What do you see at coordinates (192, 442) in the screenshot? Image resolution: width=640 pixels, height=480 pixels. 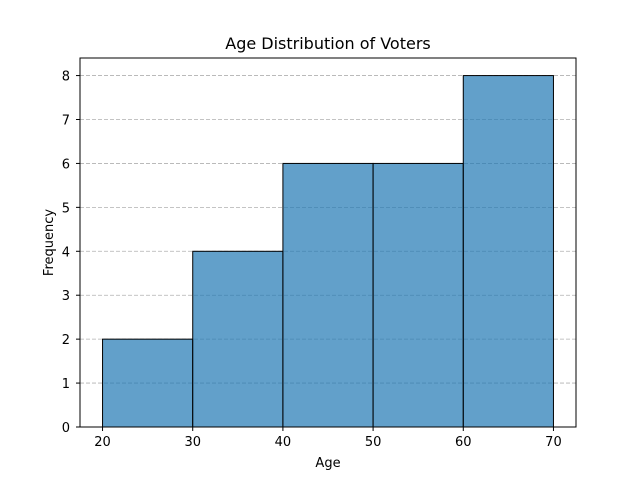 I see `x-tick-label-30: 30` at bounding box center [192, 442].